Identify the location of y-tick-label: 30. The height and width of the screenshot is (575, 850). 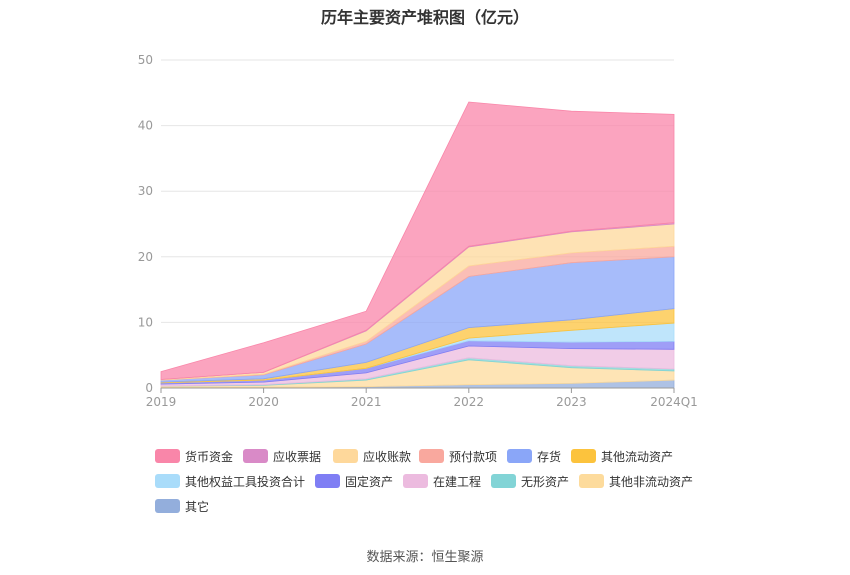
(145, 191).